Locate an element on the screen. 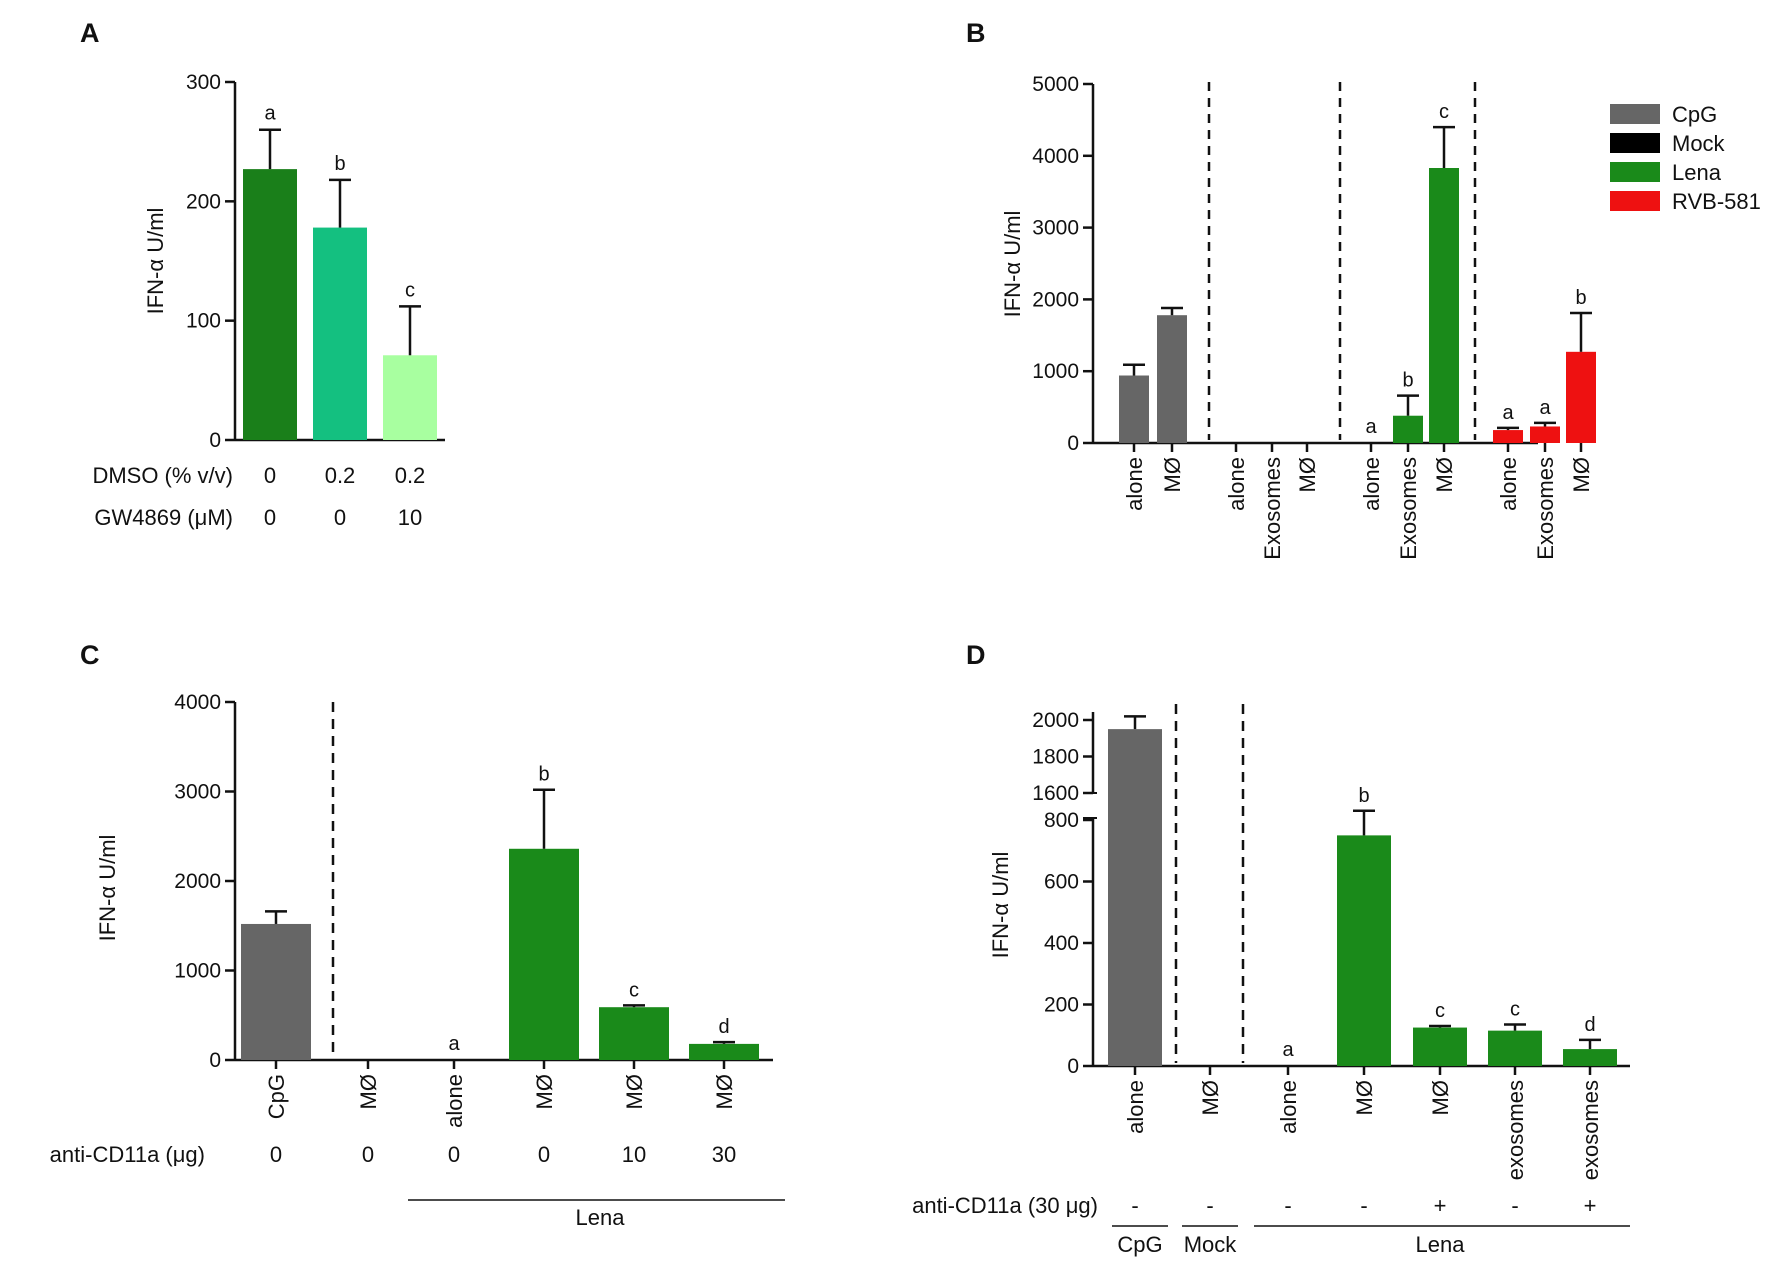  a-y-tick-label: 100 is located at coordinates (203, 321).